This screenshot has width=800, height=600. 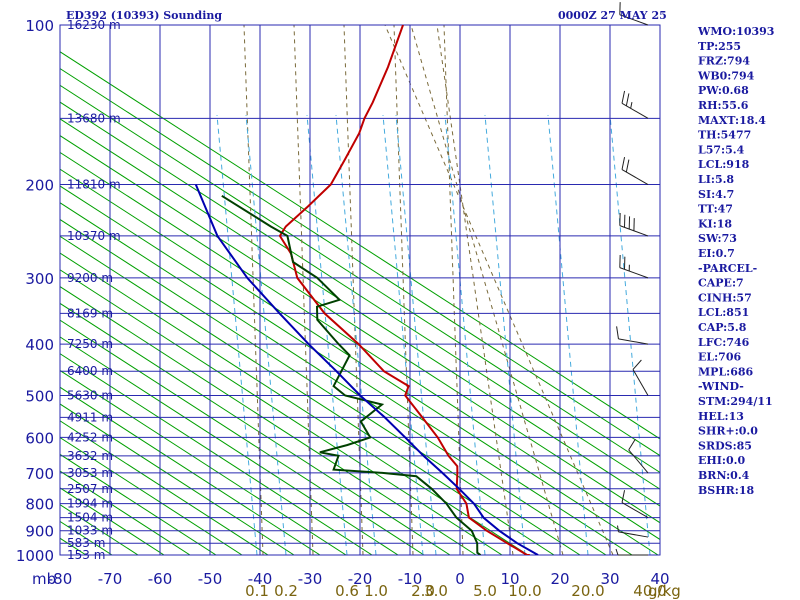 I want to click on pressure-label: 500, so click(x=39, y=396).